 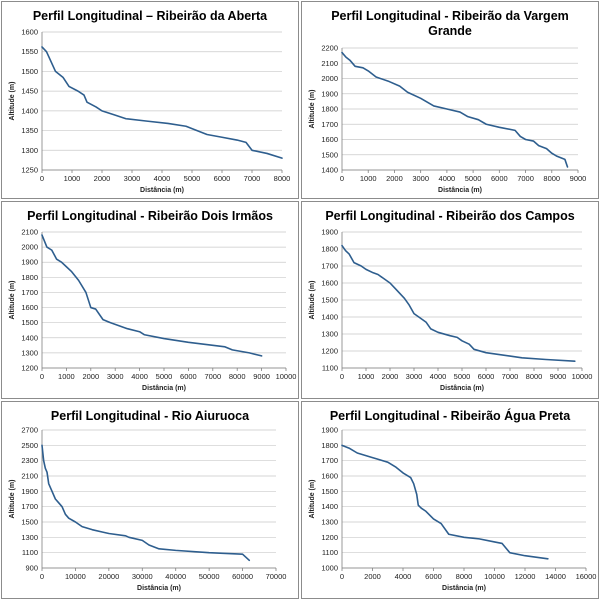 What do you see at coordinates (142, 576) in the screenshot?
I see `x-tick-label: 30000` at bounding box center [142, 576].